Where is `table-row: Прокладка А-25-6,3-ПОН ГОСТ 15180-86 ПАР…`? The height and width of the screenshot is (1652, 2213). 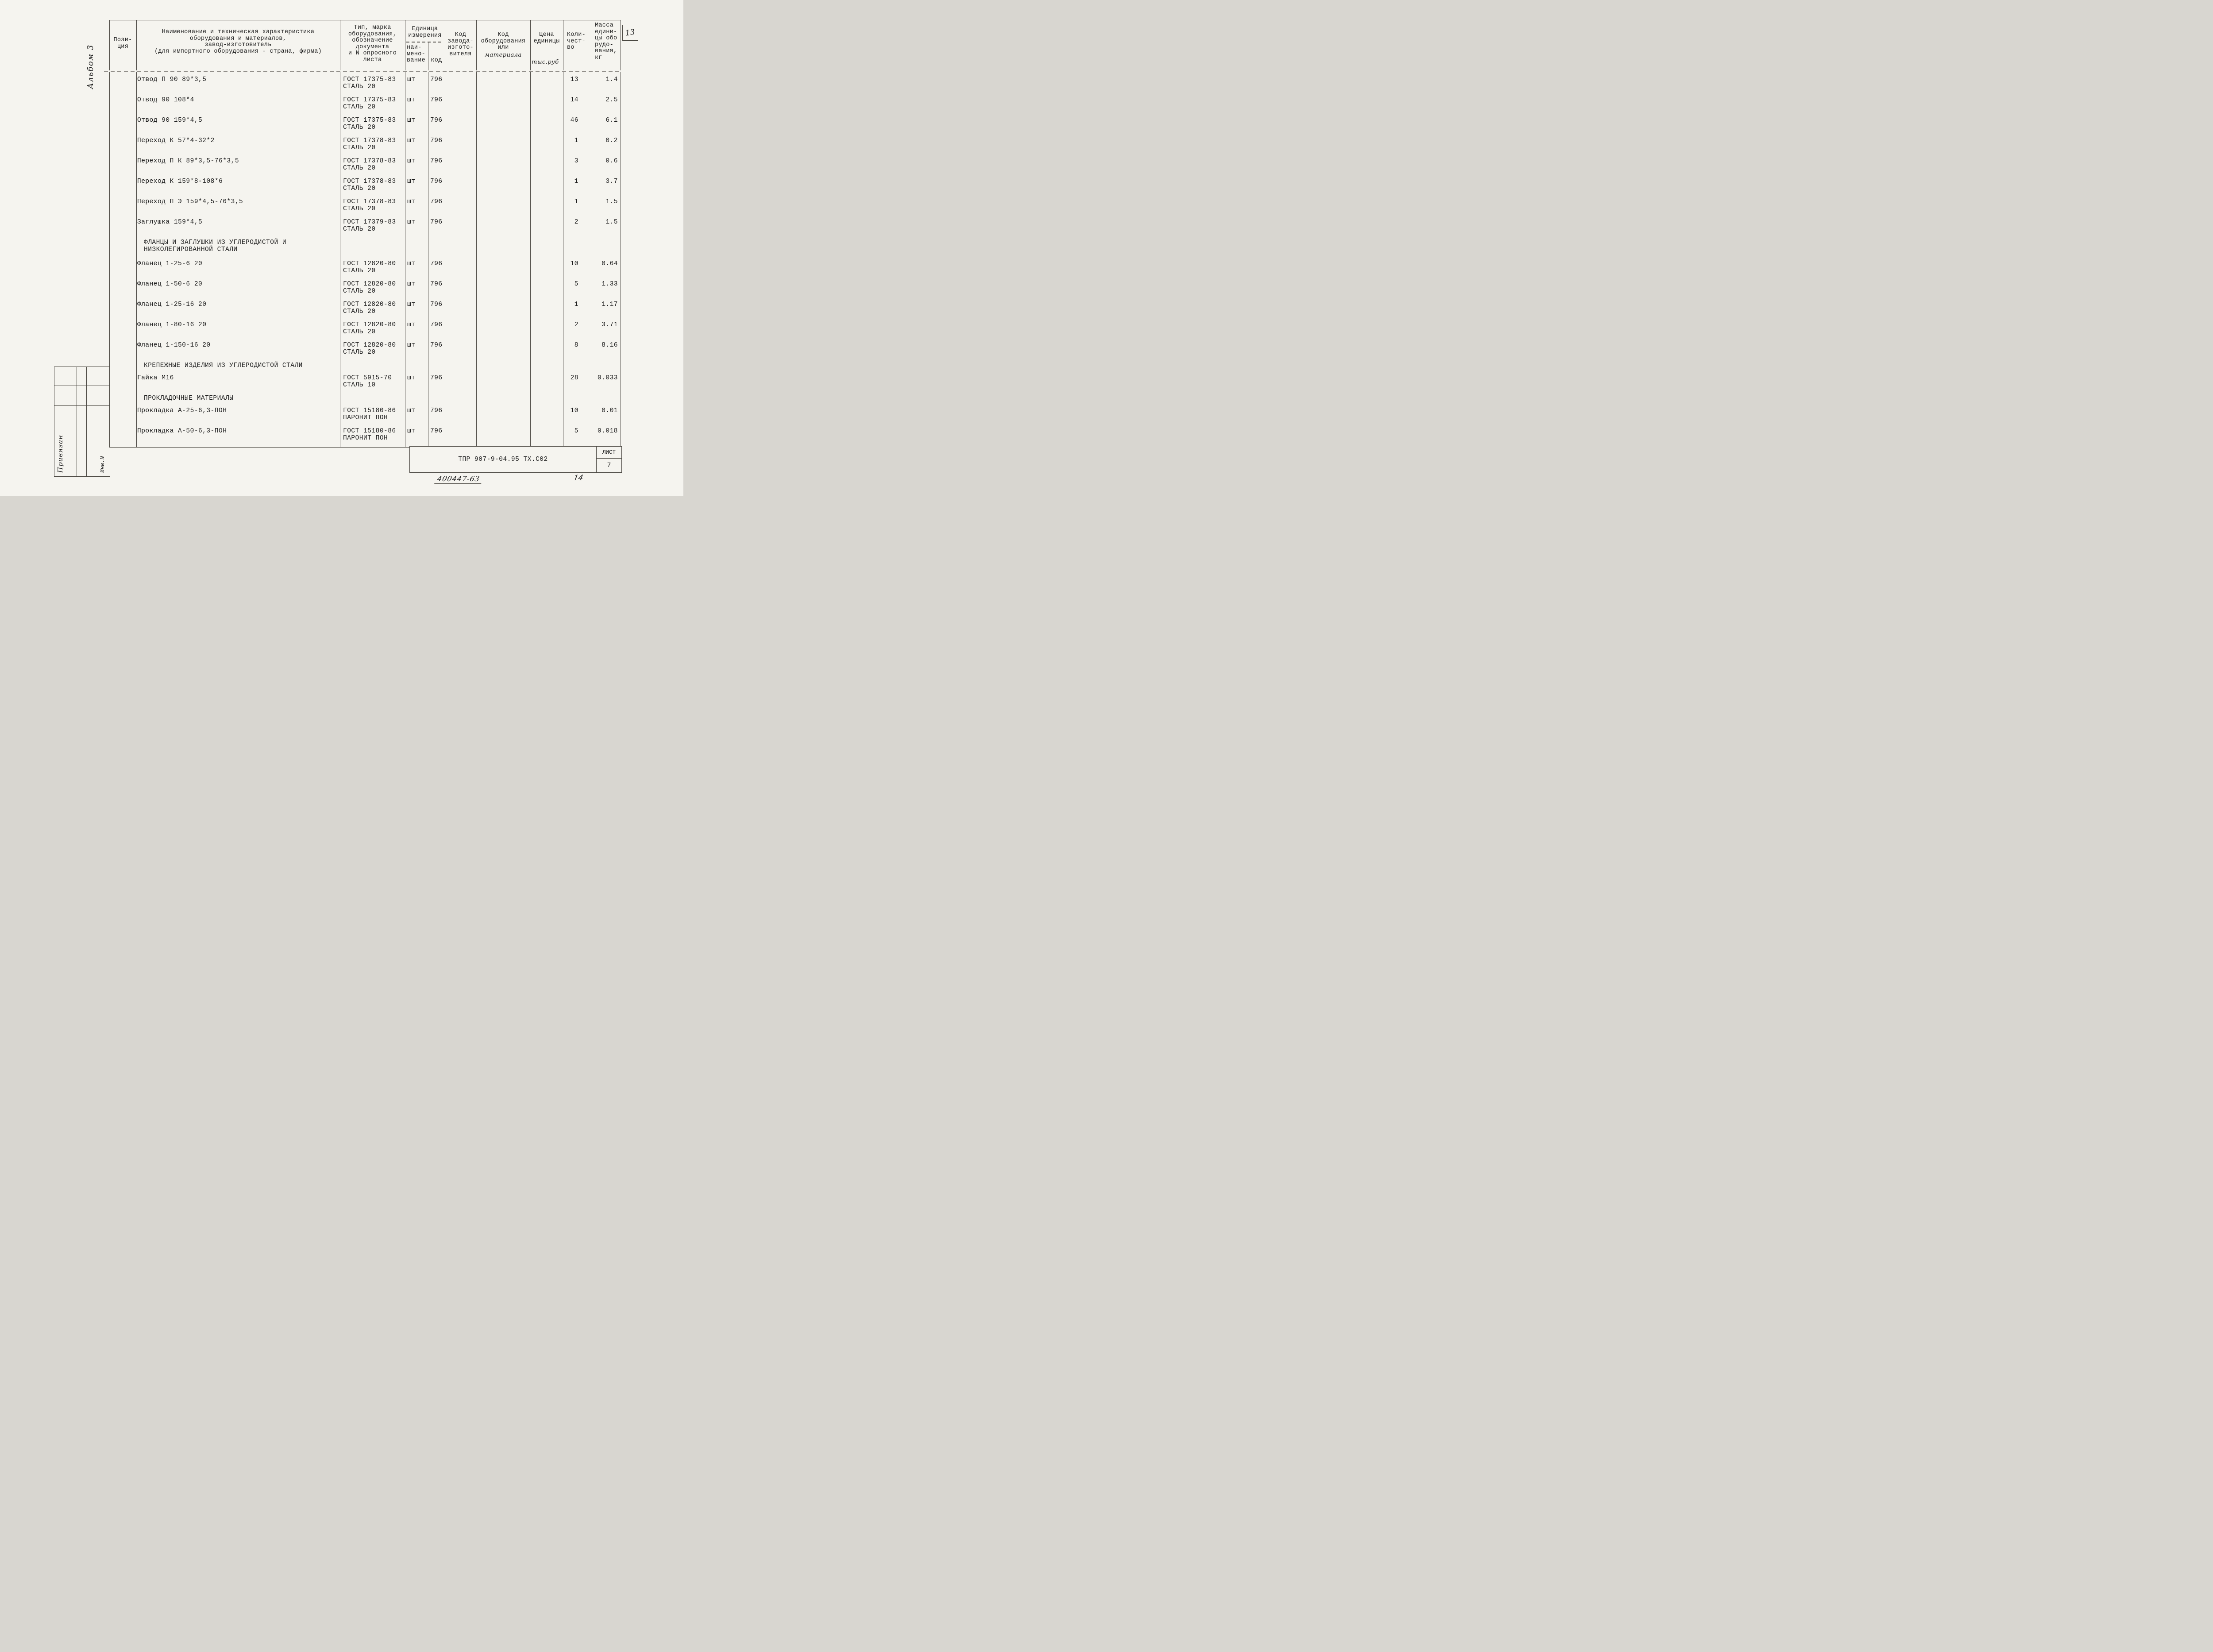 table-row: Прокладка А-25-6,3-ПОН ГОСТ 15180-86 ПАР… is located at coordinates (365, 416).